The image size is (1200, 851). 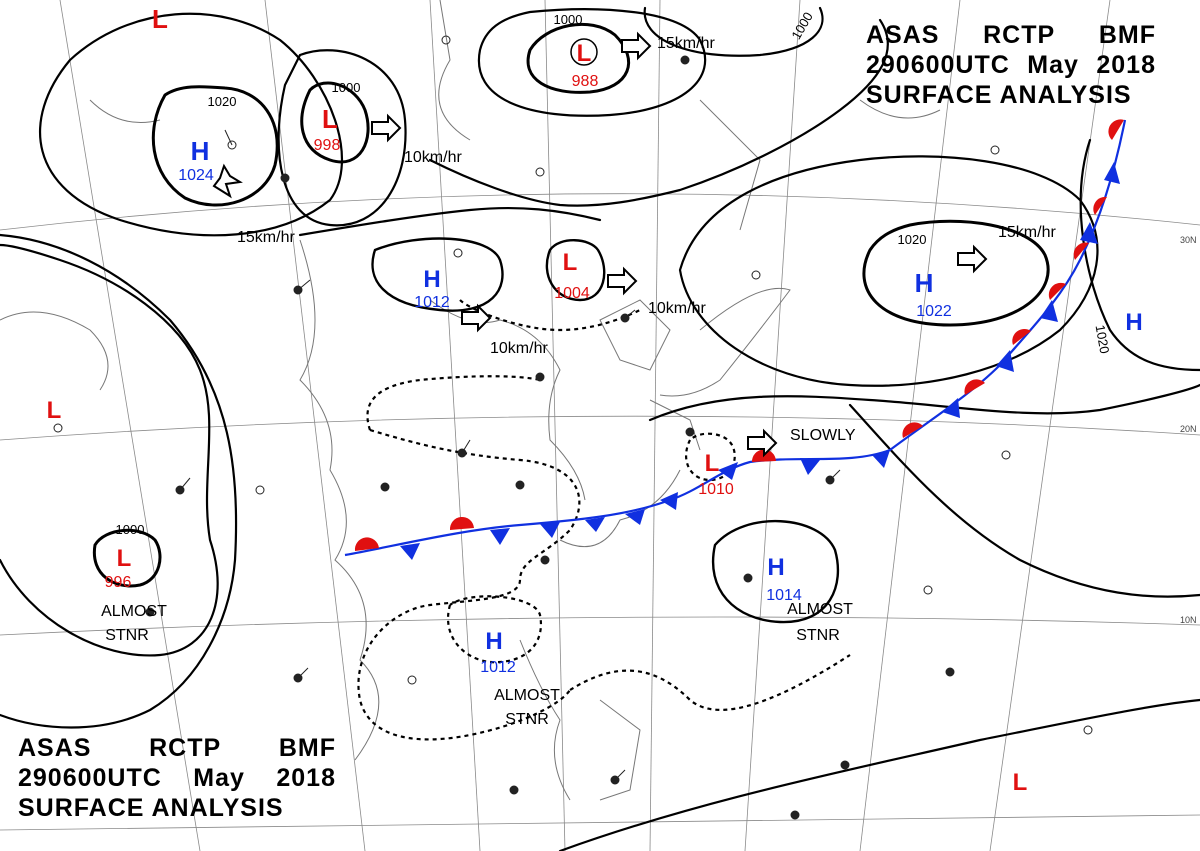 I want to click on header-year: 2018, so click(x=1126, y=65).